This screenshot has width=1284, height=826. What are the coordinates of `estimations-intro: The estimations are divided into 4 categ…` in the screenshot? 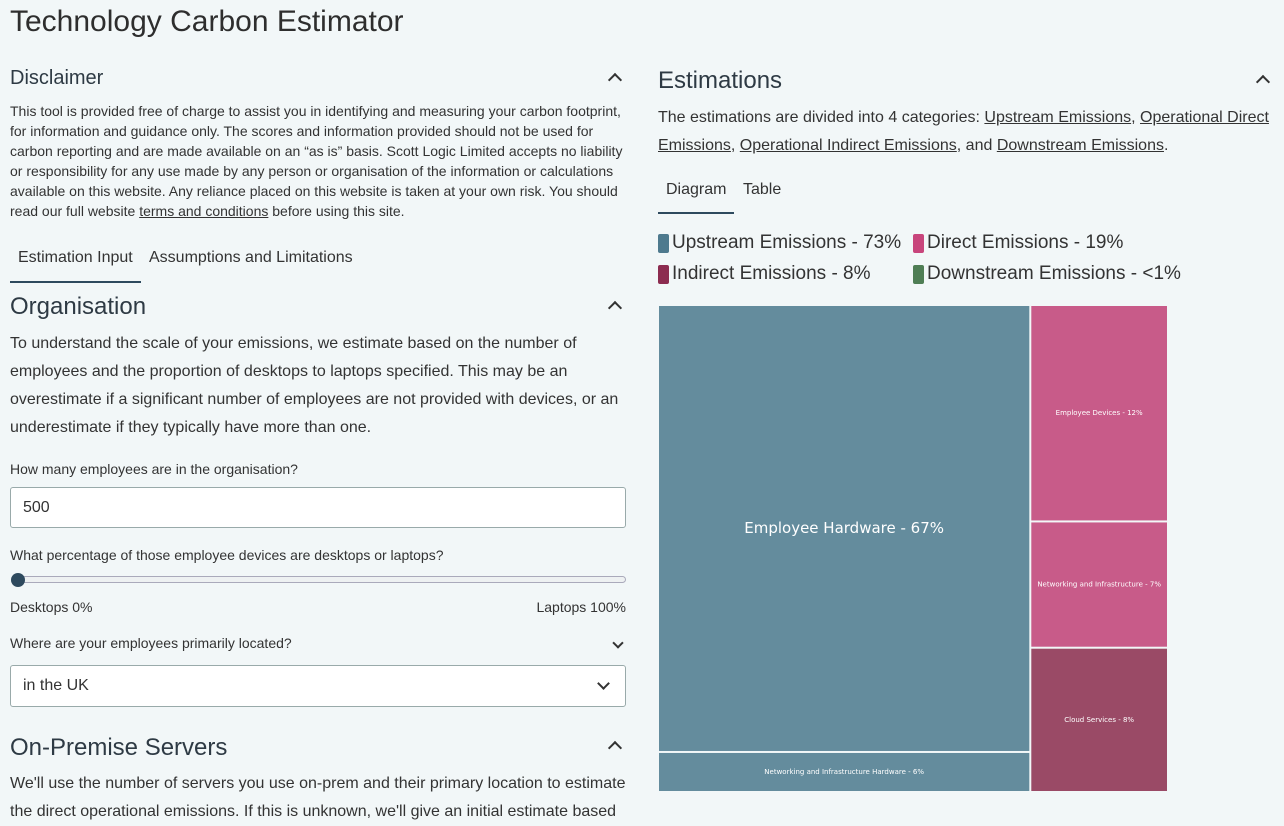 It's located at (967, 132).